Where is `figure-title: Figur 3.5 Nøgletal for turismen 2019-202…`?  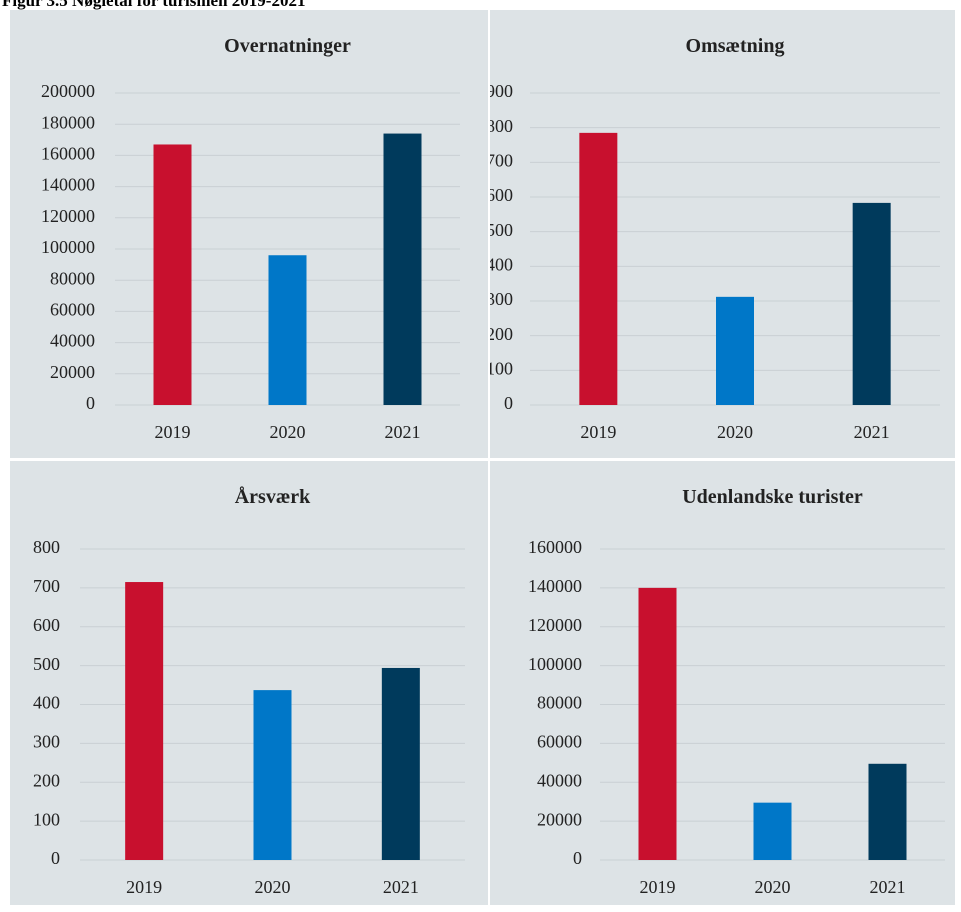
figure-title: Figur 3.5 Nøgletal for turismen 2019-202… is located at coordinates (154, 5).